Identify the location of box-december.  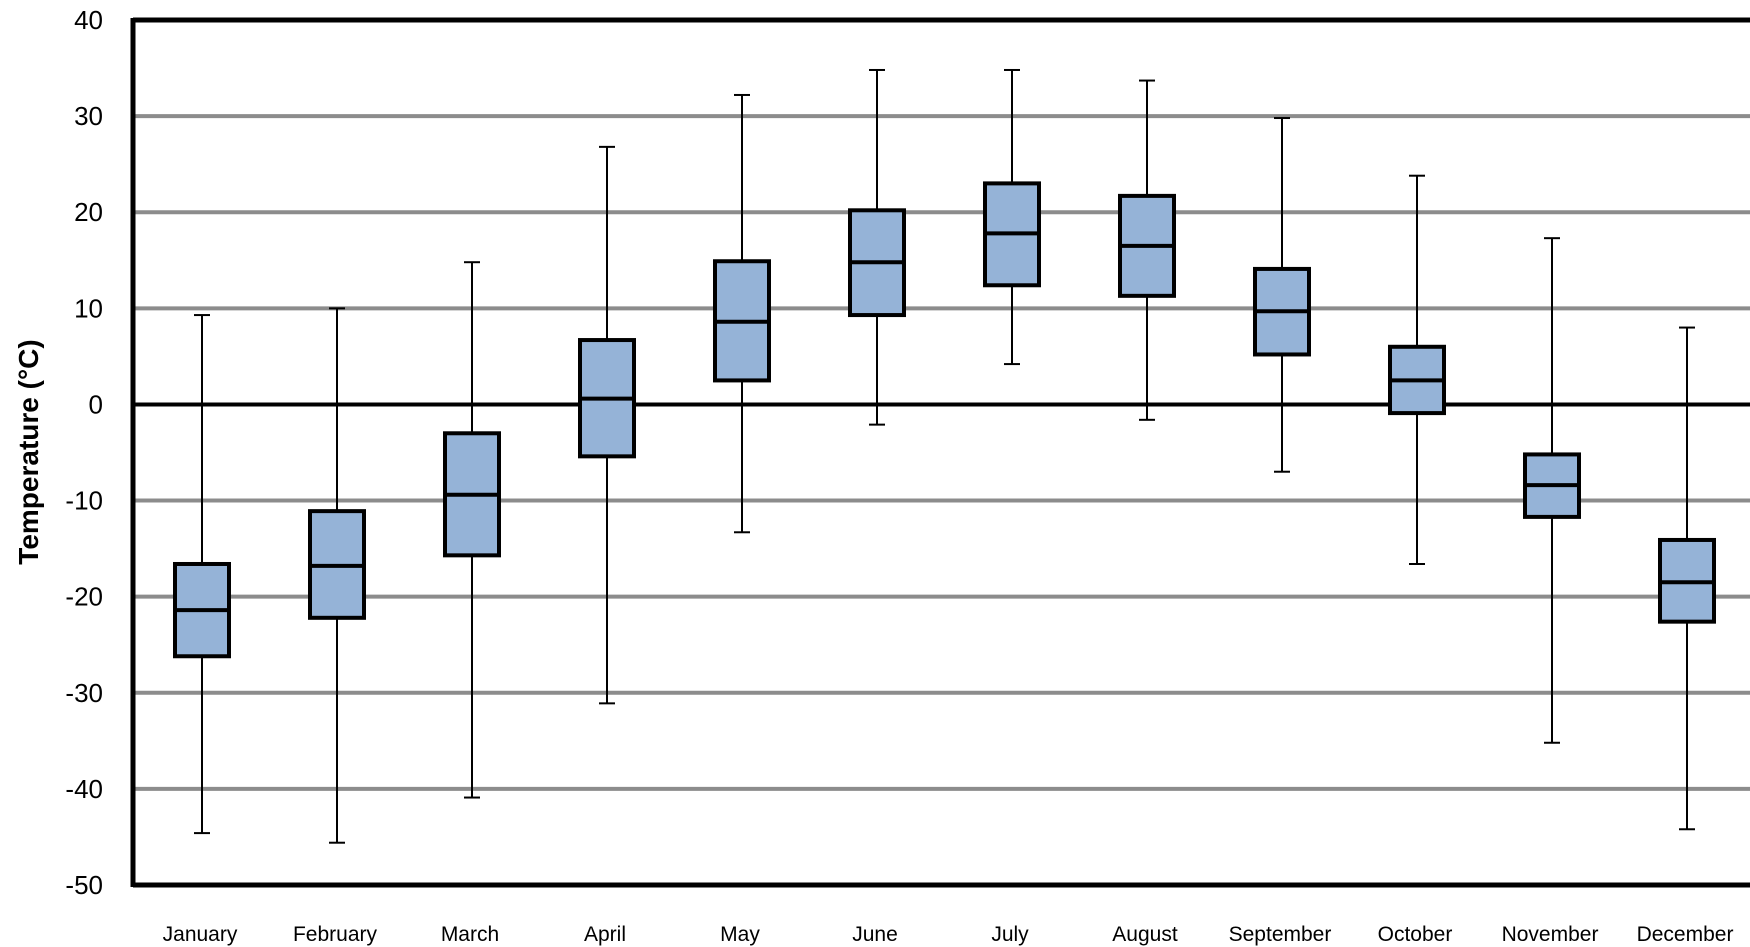
(1687, 578).